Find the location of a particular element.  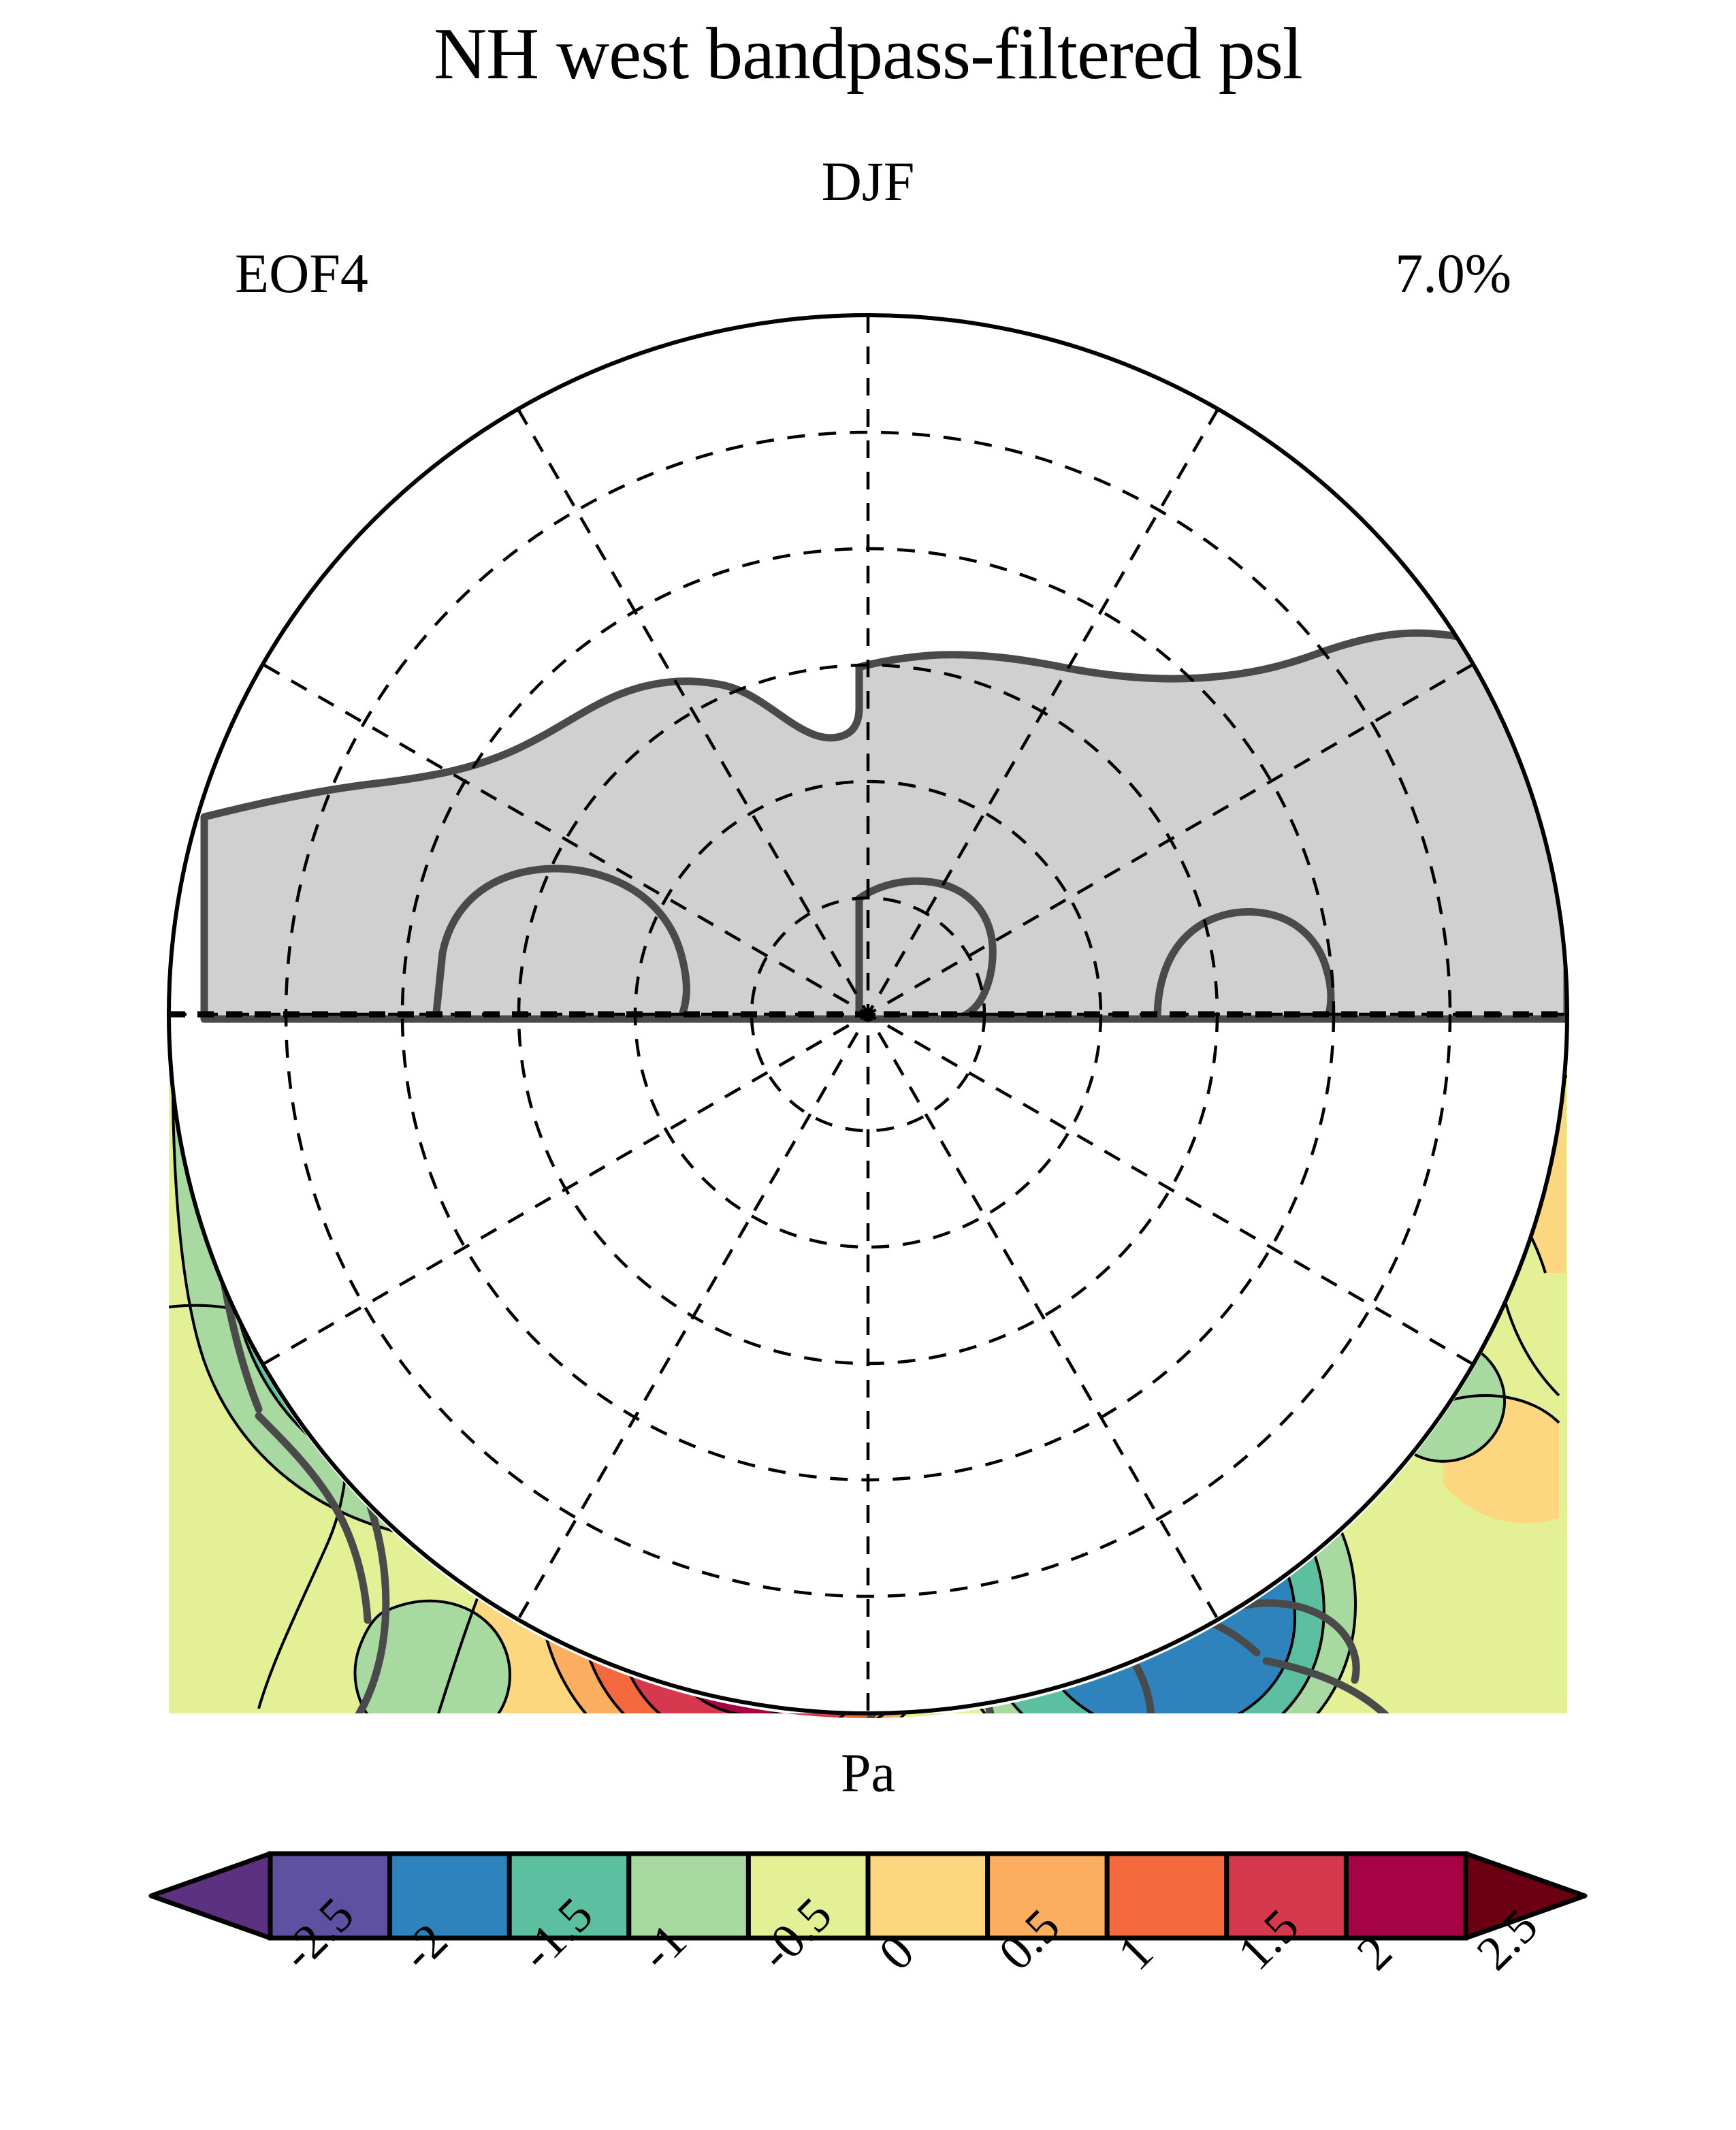

eof-mode-label: EOF4 is located at coordinates (301, 273).